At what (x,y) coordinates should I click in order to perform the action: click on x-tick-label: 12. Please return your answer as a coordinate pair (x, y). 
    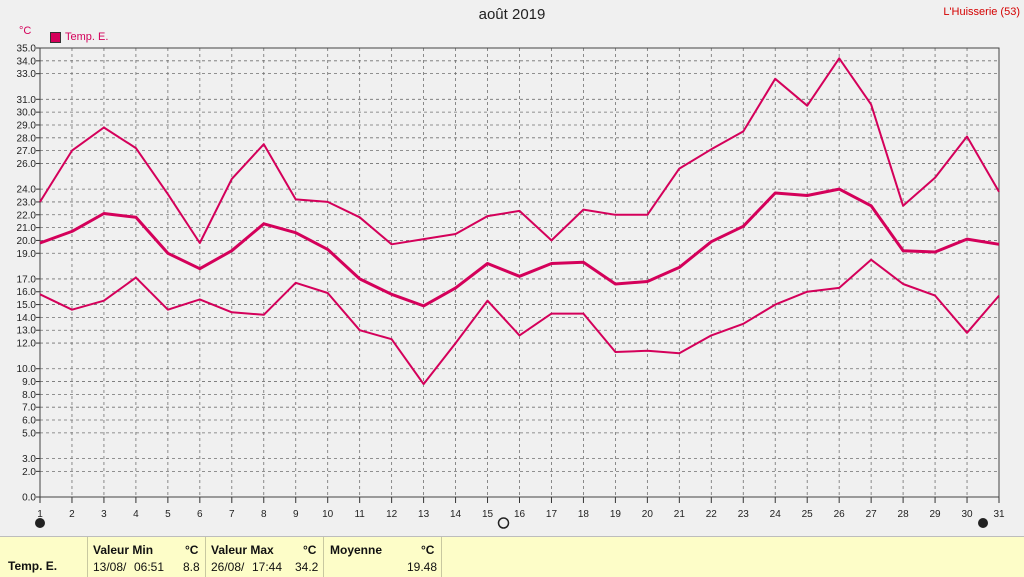
    Looking at the image, I should click on (392, 514).